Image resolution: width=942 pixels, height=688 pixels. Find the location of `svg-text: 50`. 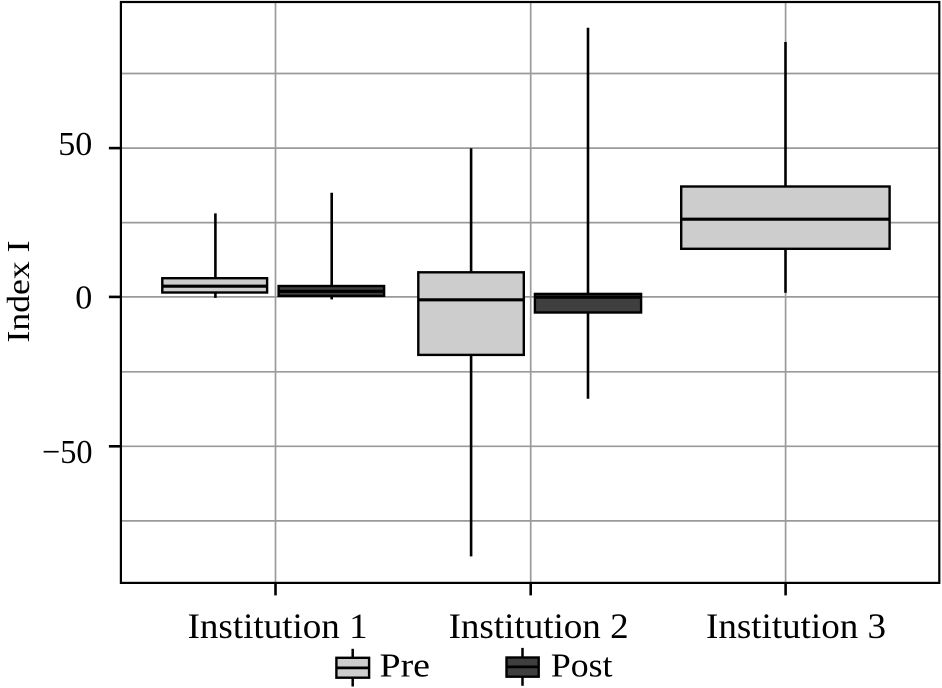

svg-text: 50 is located at coordinates (75, 144).